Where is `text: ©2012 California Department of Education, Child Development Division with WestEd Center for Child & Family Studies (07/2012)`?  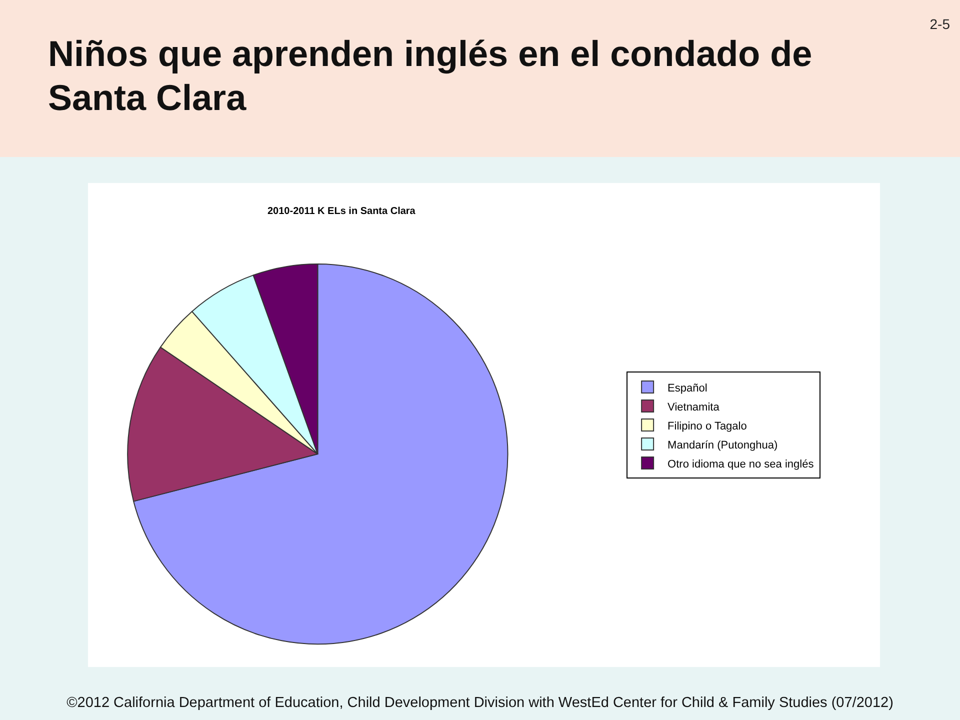 text: ©2012 California Department of Education, Child Development Division with WestEd Center for Child & Family Studies (07/2012) is located at coordinates (480, 703).